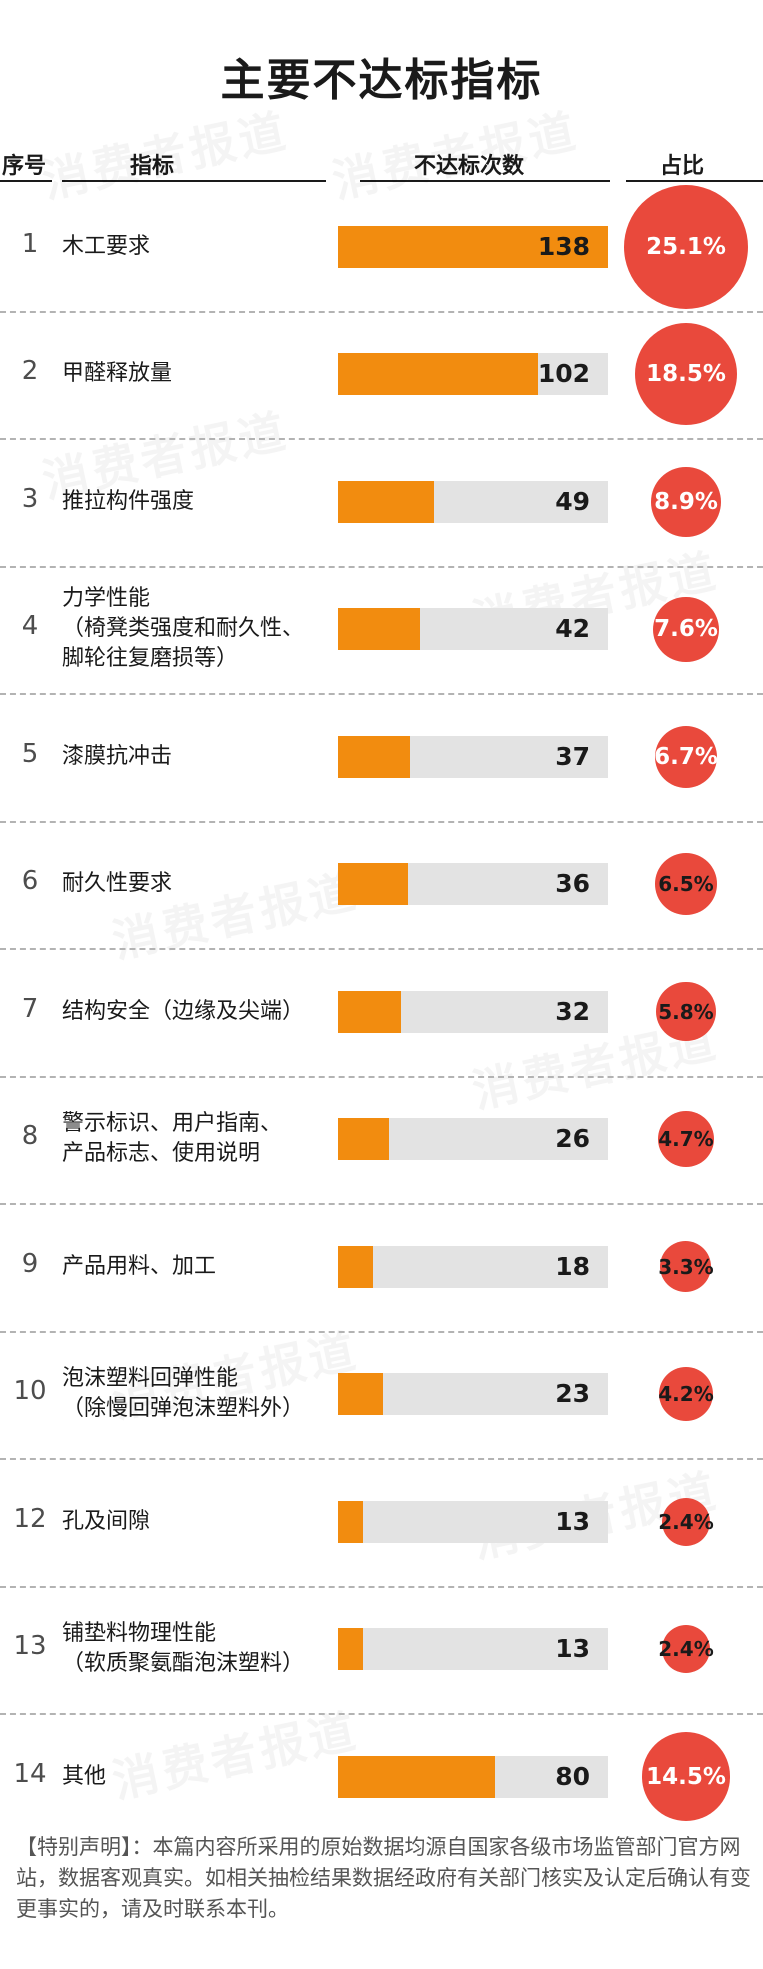 Image resolution: width=763 pixels, height=1969 pixels. Describe the element at coordinates (197, 1522) in the screenshot. I see `indicator-label: 孔及间隙` at that location.